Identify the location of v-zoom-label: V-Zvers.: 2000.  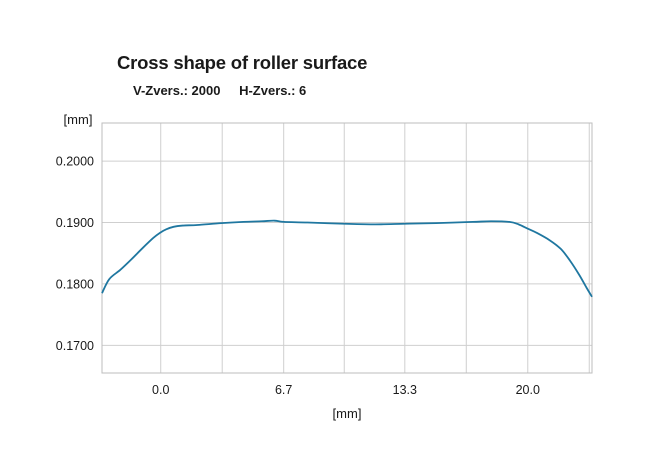
(177, 90).